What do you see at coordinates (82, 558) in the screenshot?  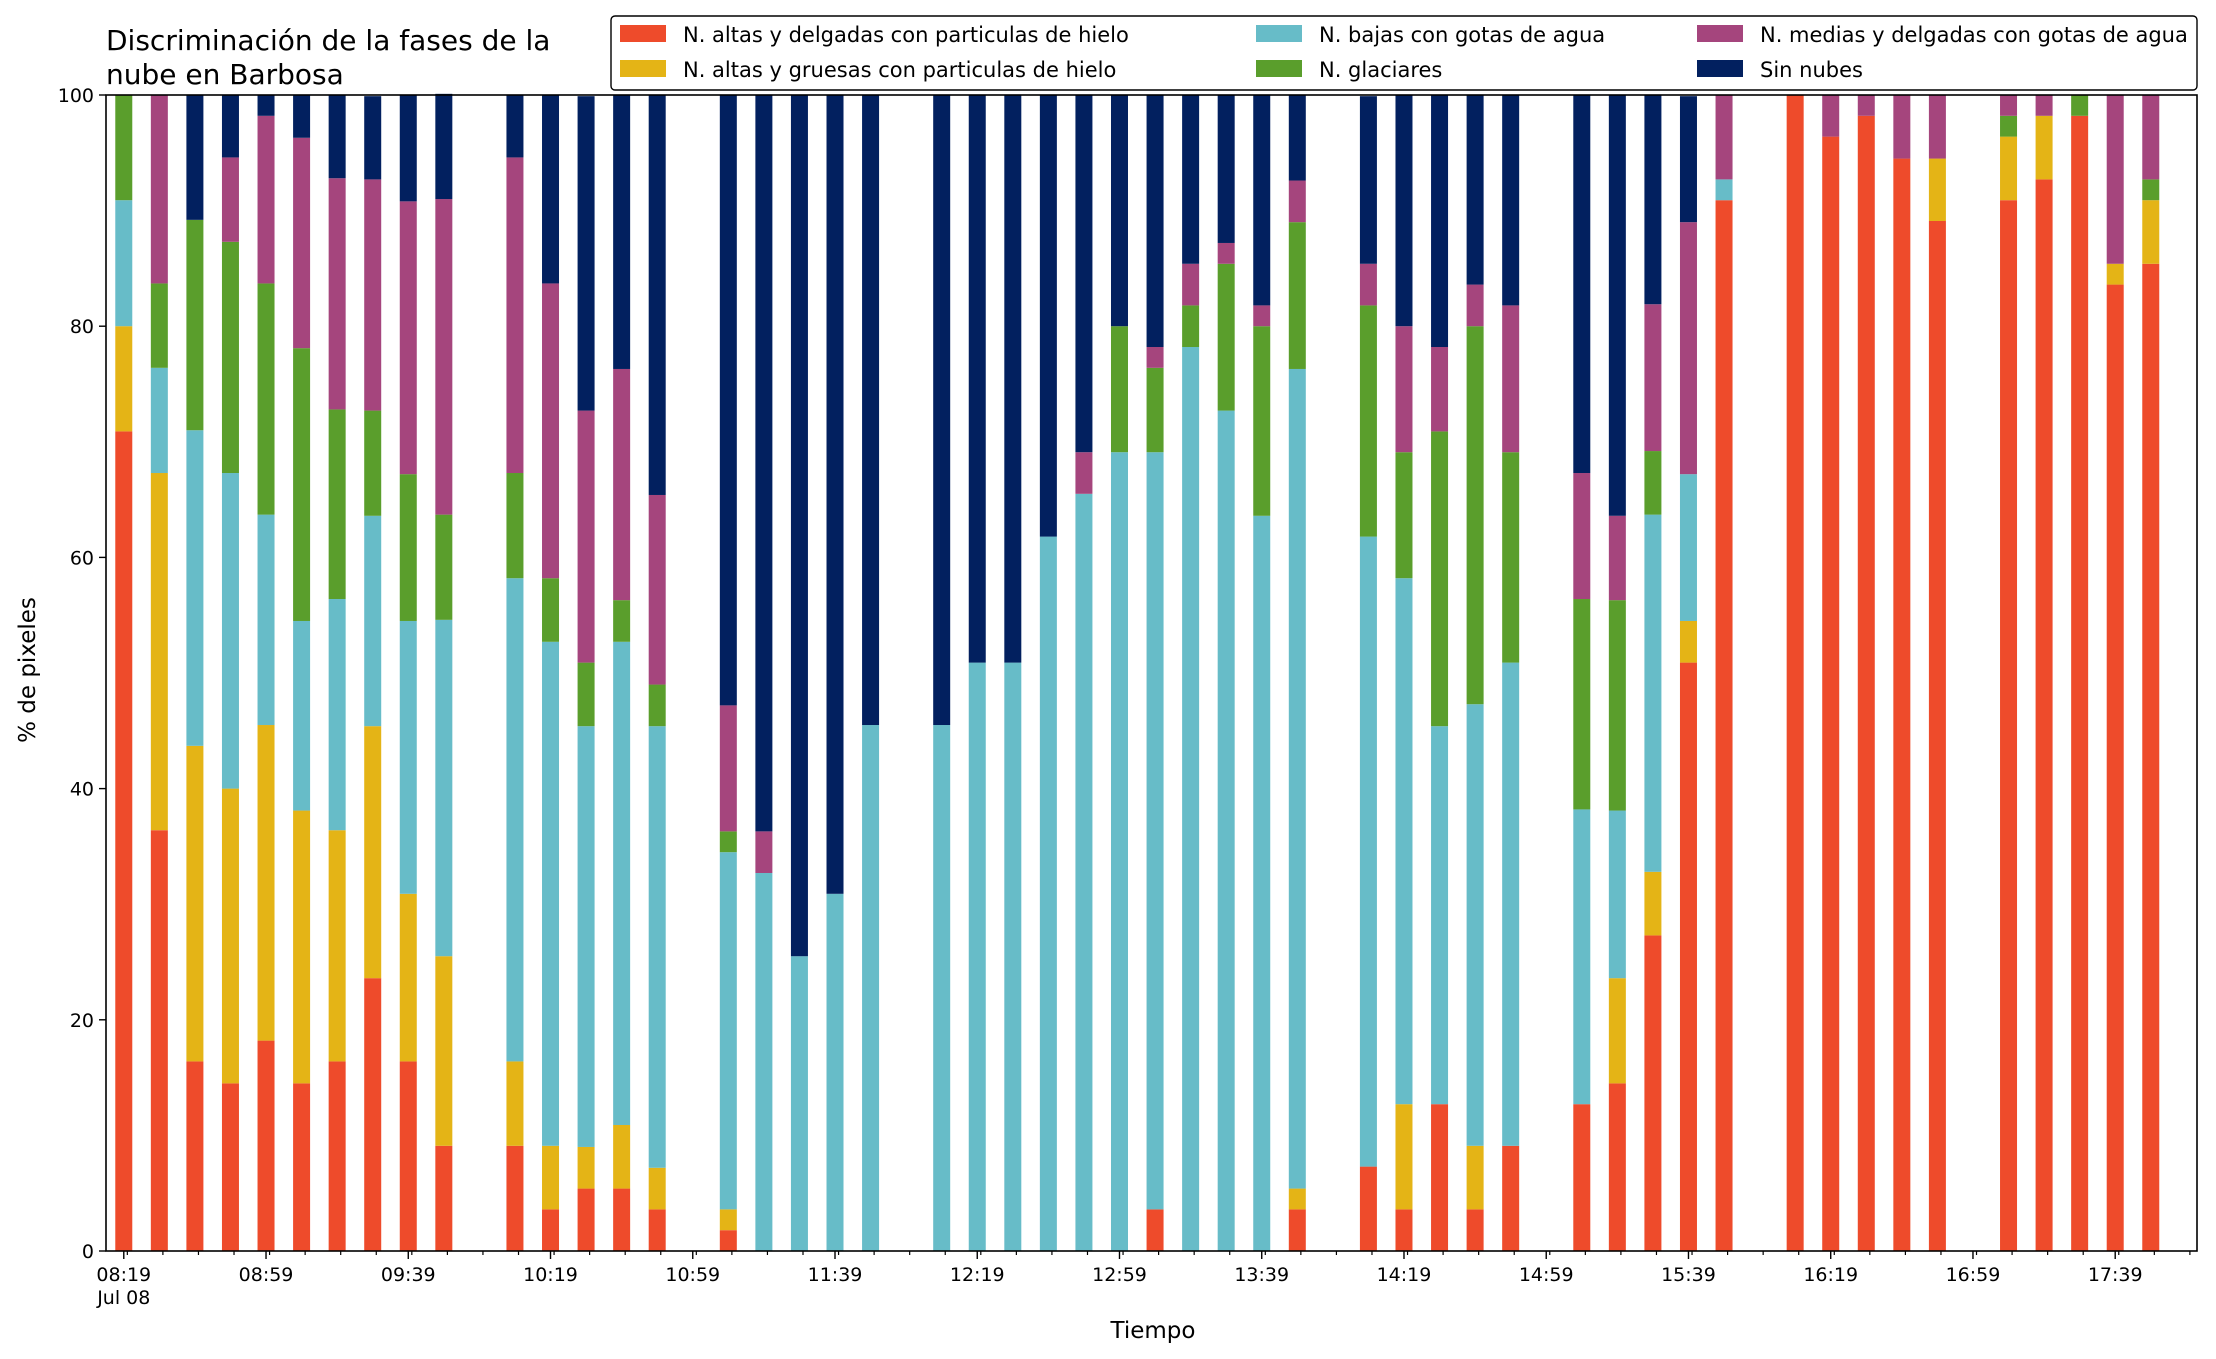 I see `y-tick-label: 60` at bounding box center [82, 558].